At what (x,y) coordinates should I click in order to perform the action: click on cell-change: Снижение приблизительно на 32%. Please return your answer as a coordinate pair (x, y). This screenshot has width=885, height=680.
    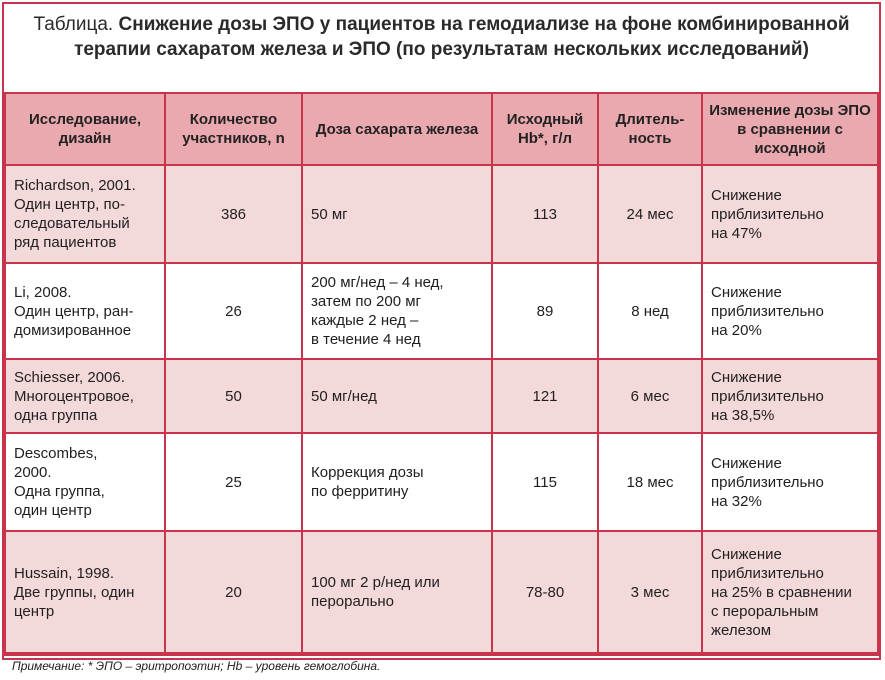
    Looking at the image, I should click on (790, 482).